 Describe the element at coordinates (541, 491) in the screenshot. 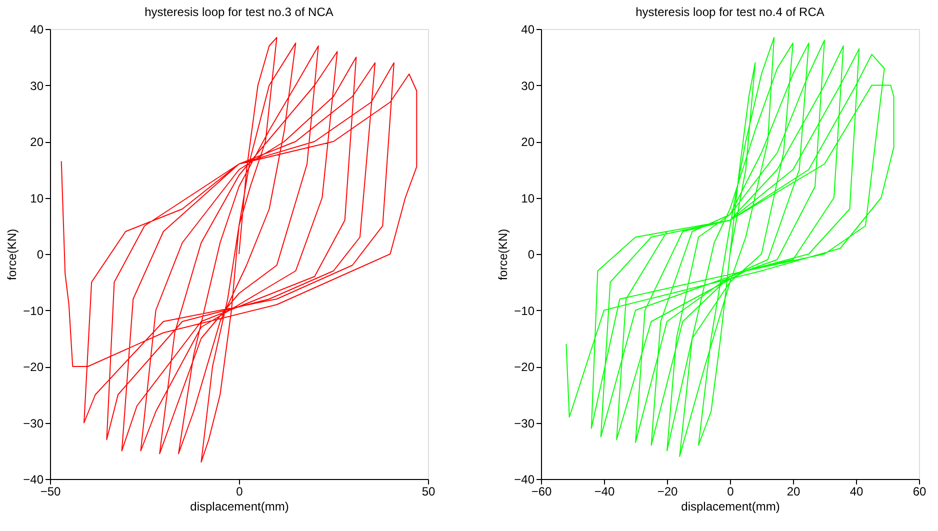

I see `x-tick-label: −60` at that location.